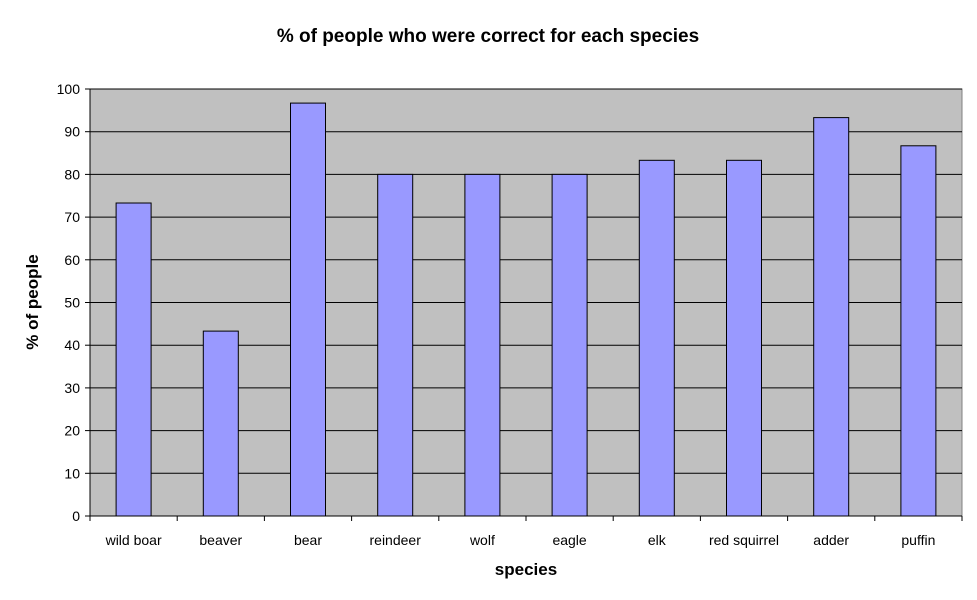 The width and height of the screenshot is (977, 600). Describe the element at coordinates (72, 345) in the screenshot. I see `y-tick-label: 40` at that location.